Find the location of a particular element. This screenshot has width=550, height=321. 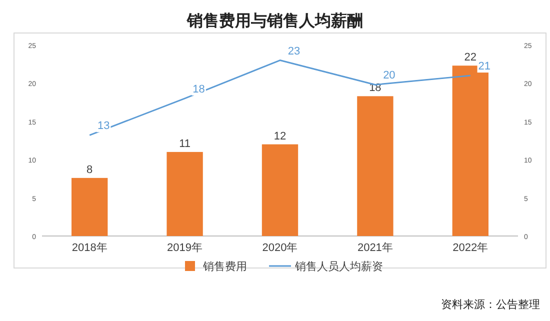

data-label: 21 is located at coordinates (484, 66).